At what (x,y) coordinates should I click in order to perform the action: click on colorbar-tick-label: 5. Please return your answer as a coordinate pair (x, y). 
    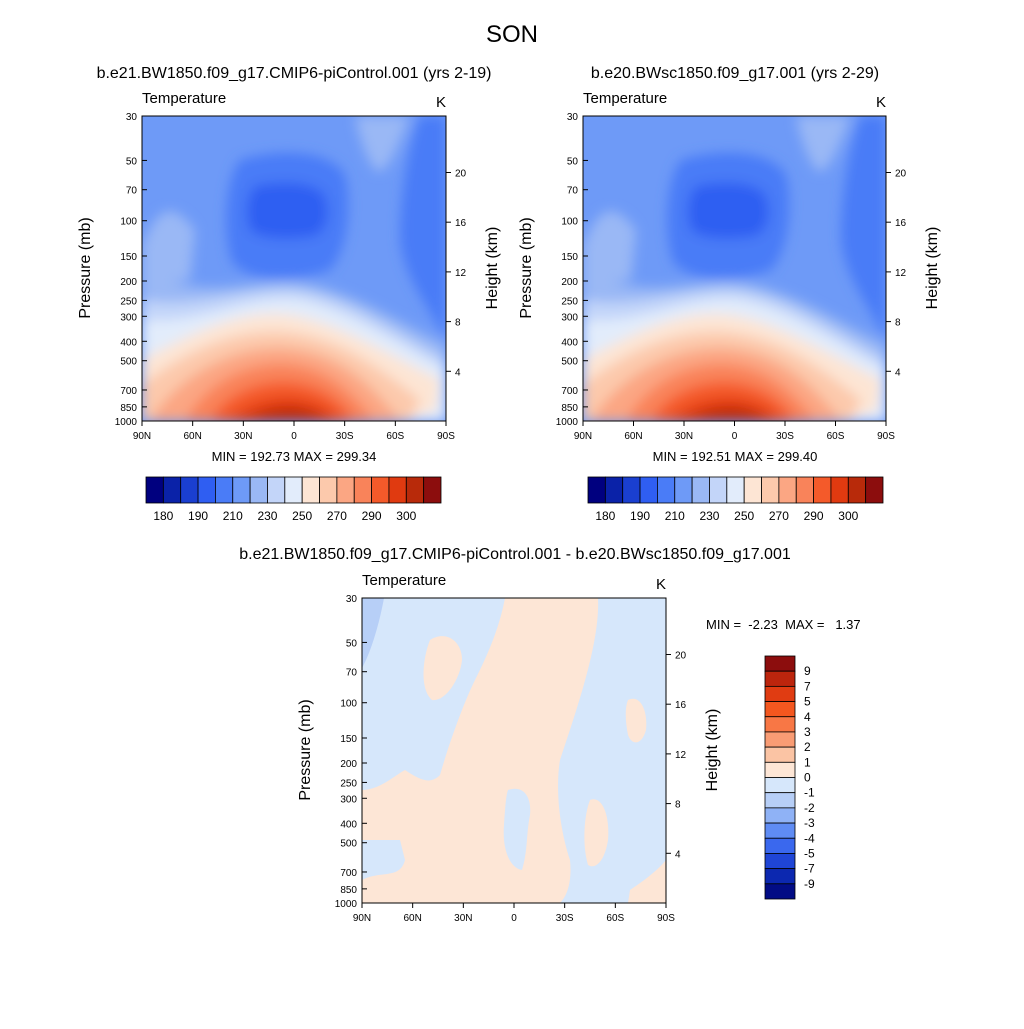
    Looking at the image, I should click on (807, 702).